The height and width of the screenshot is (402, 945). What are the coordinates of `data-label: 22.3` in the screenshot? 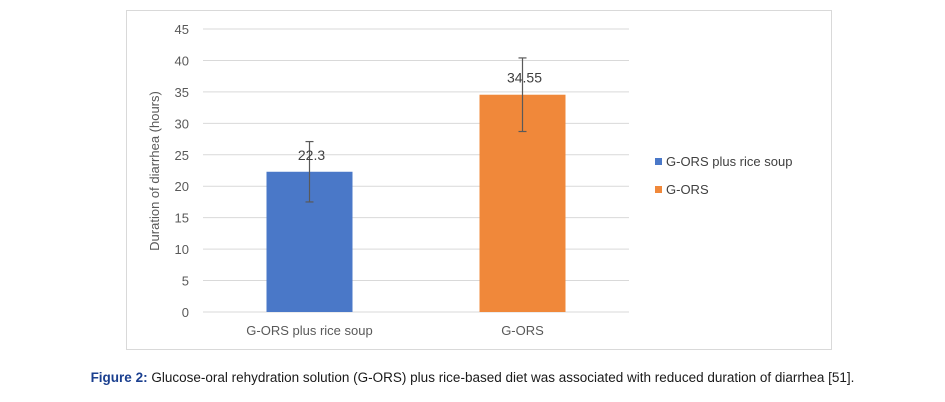 It's located at (311, 155).